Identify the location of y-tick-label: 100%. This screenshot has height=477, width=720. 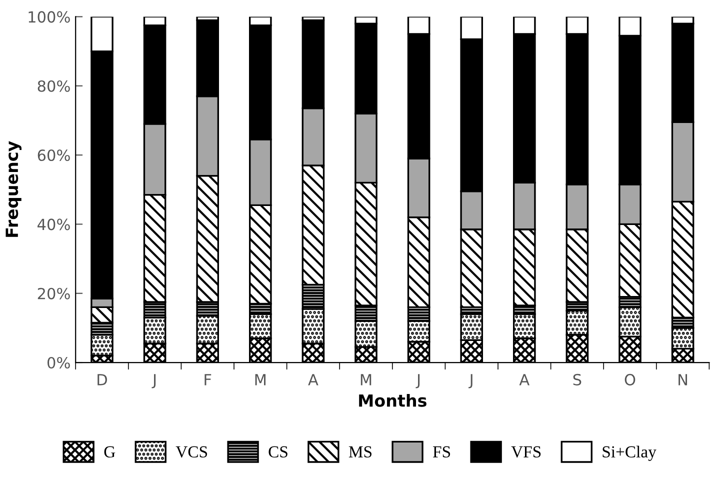
(49, 17).